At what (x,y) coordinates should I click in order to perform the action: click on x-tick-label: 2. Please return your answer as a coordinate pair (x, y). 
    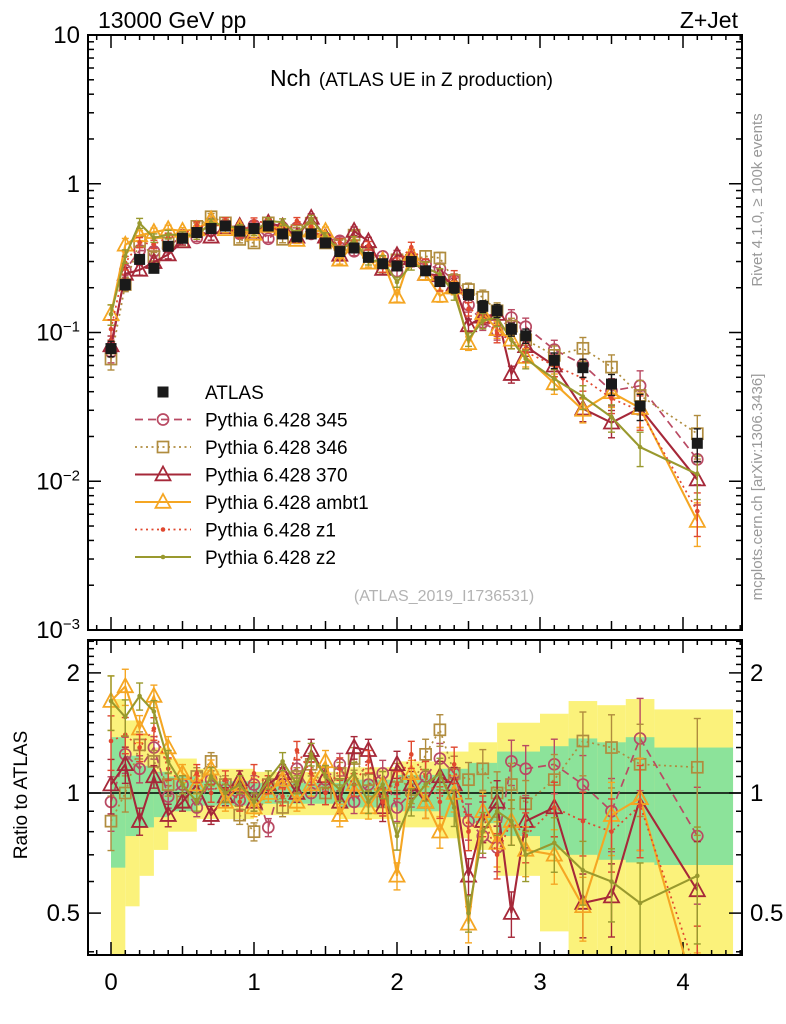
    Looking at the image, I should click on (396, 982).